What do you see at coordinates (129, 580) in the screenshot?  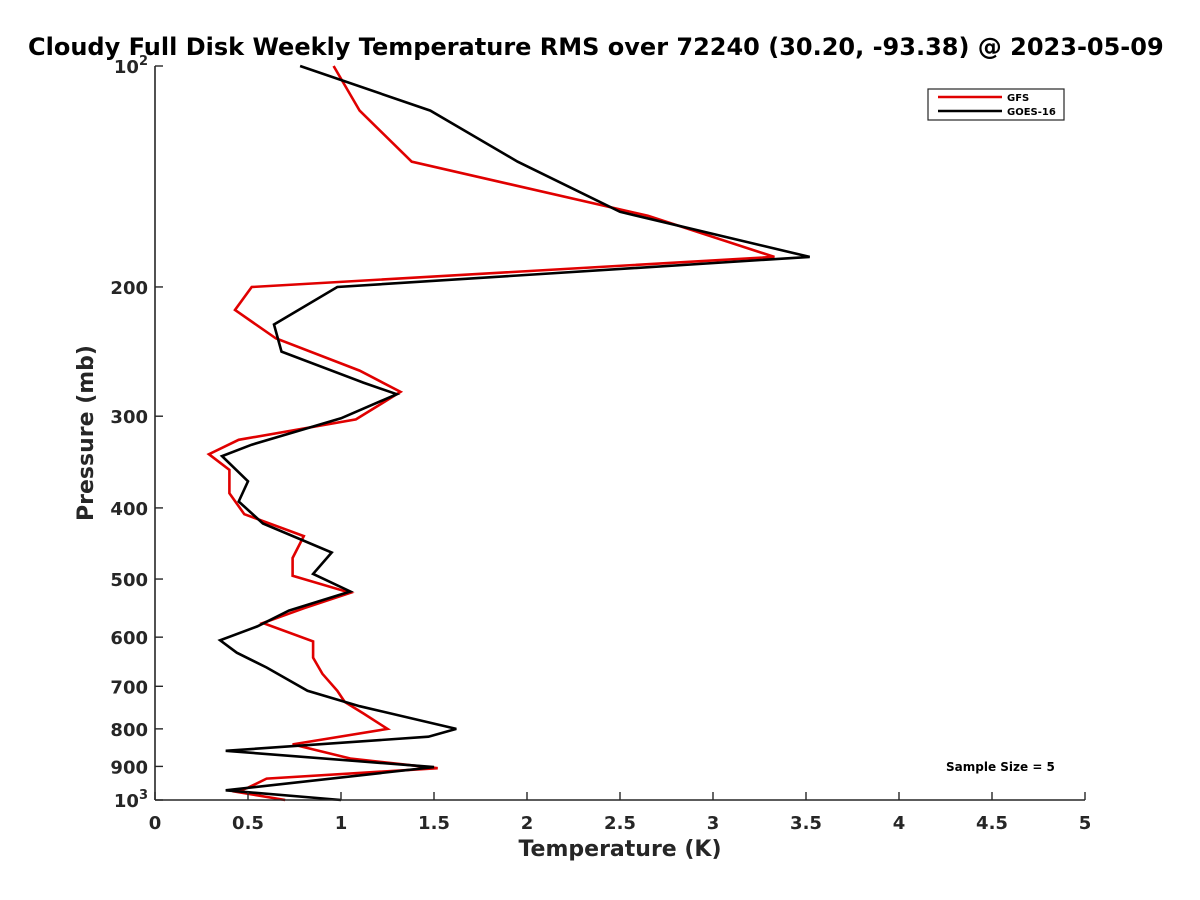 I see `y-tick-label: 500` at bounding box center [129, 580].